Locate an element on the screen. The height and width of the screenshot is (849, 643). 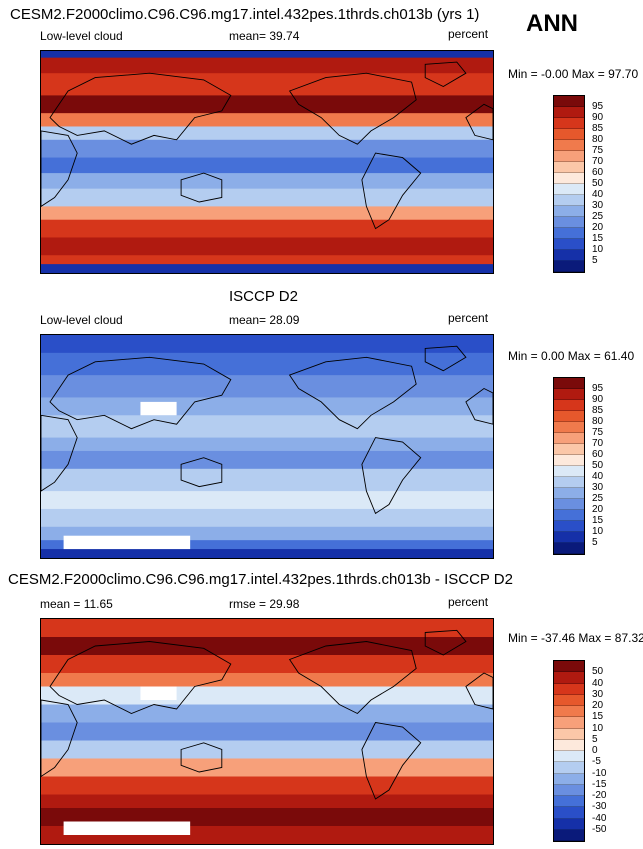
min-value: -37.46 is located at coordinates (558, 638).